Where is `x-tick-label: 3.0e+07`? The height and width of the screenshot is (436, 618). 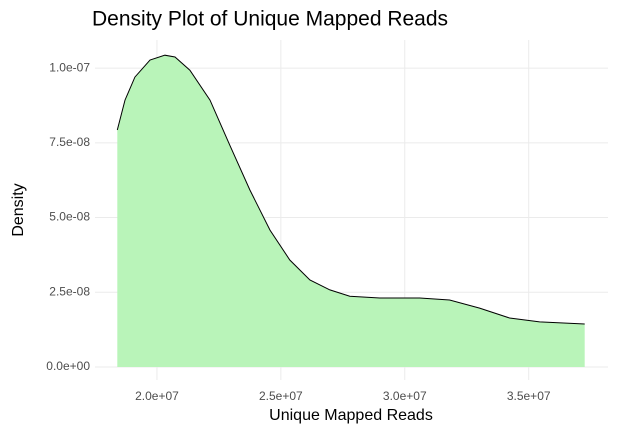
x-tick-label: 3.0e+07 is located at coordinates (405, 396).